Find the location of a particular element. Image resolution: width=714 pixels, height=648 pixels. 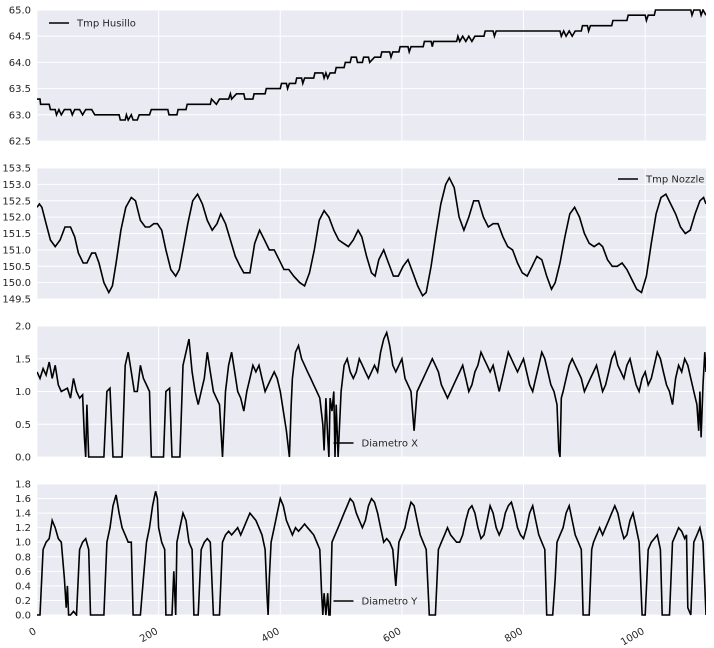

y-tick-label: 1.8 is located at coordinates (23, 485).